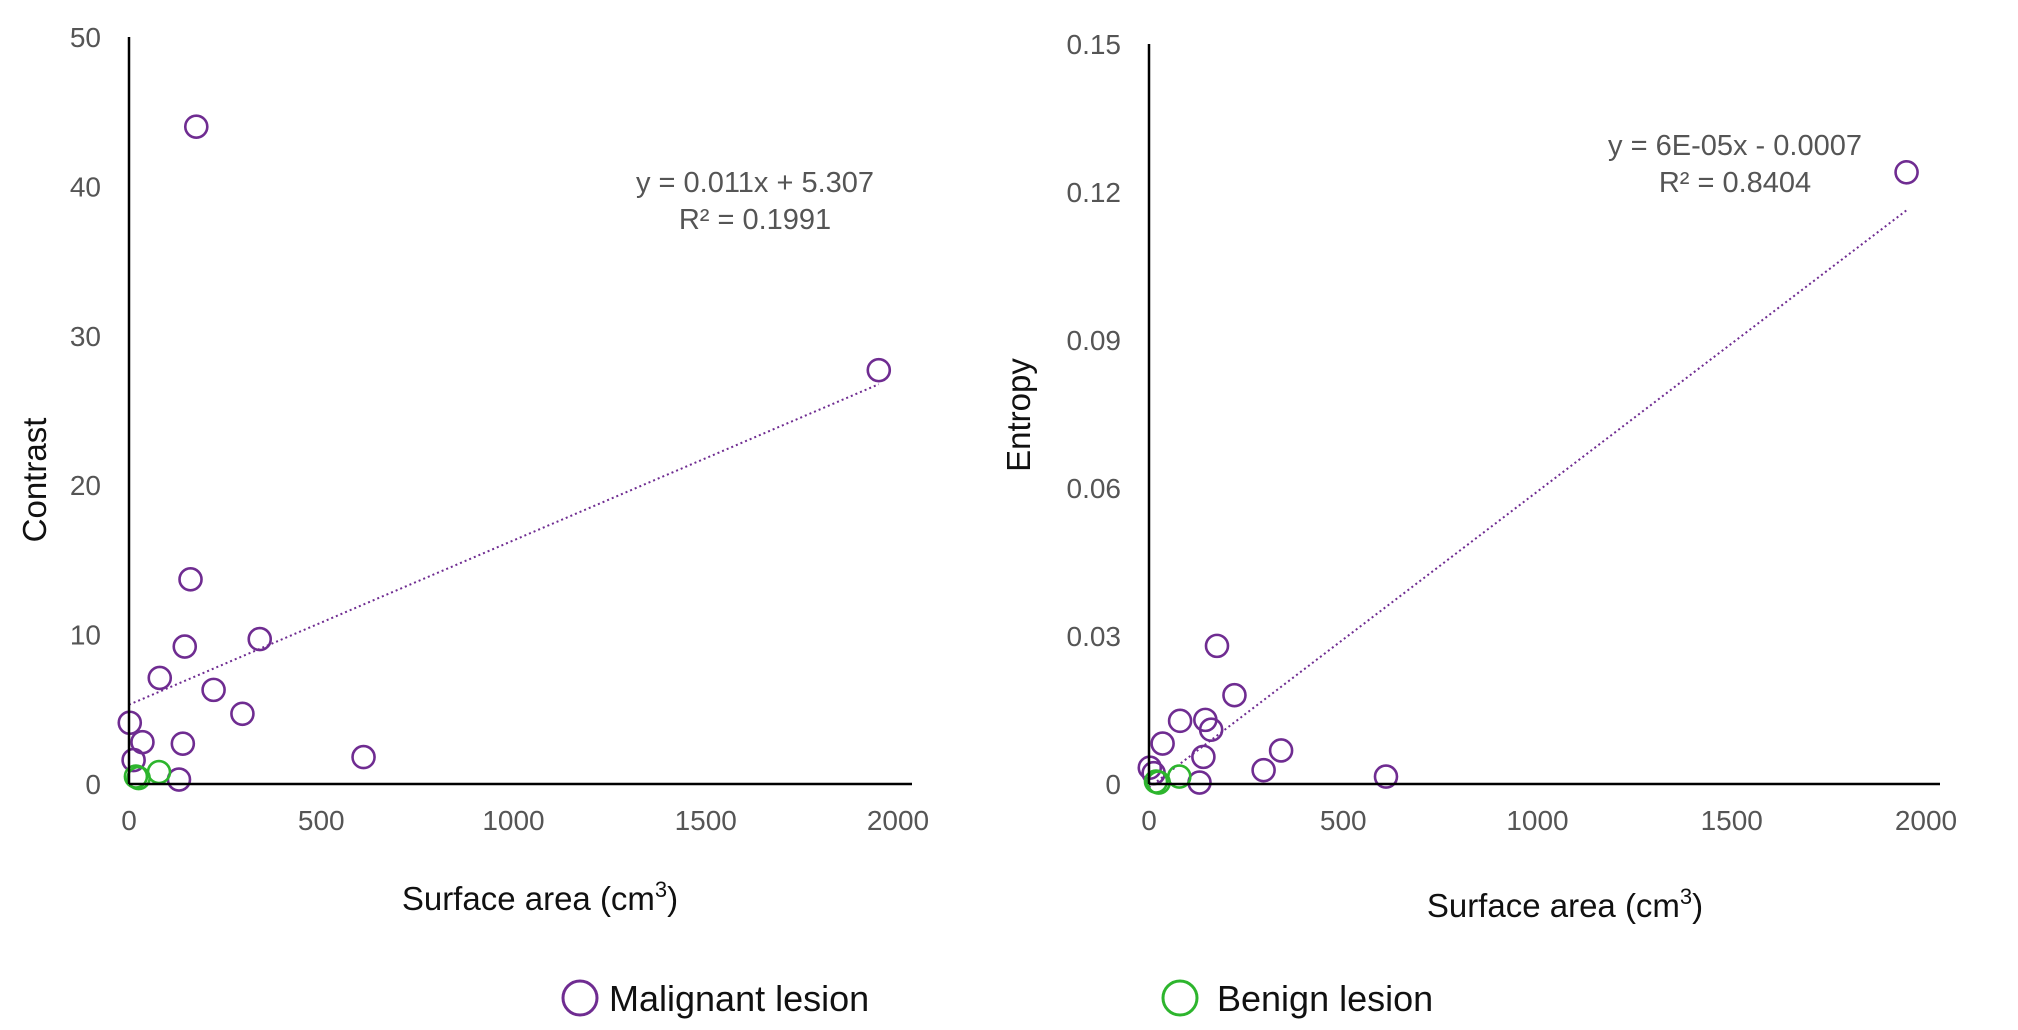 Image resolution: width=2018 pixels, height=1030 pixels. What do you see at coordinates (1179, 776) in the screenshot?
I see `entropy-benign-point` at bounding box center [1179, 776].